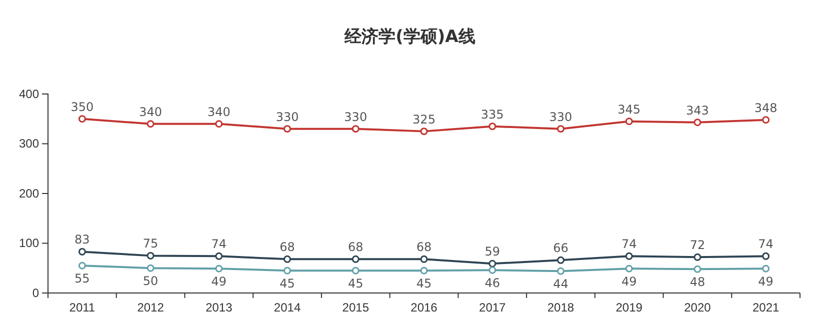  I want to click on x-tick-label: 2013, so click(219, 307).